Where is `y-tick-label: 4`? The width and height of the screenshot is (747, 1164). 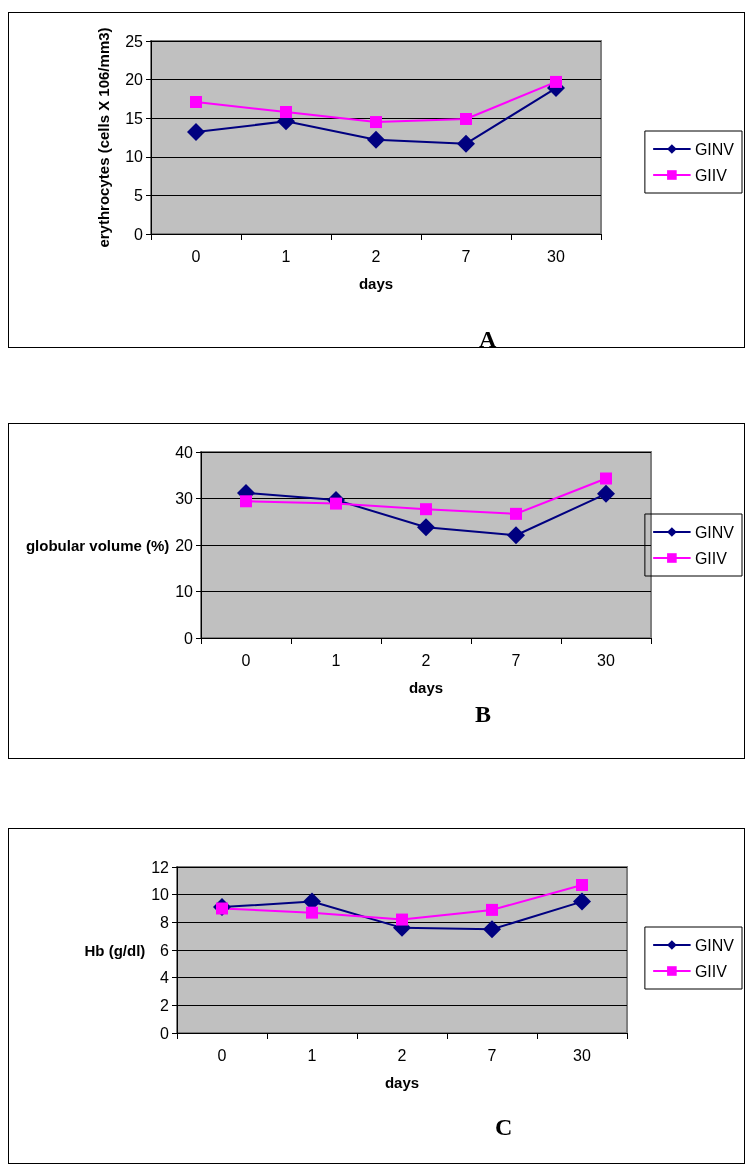
y-tick-label: 4 is located at coordinates (165, 978).